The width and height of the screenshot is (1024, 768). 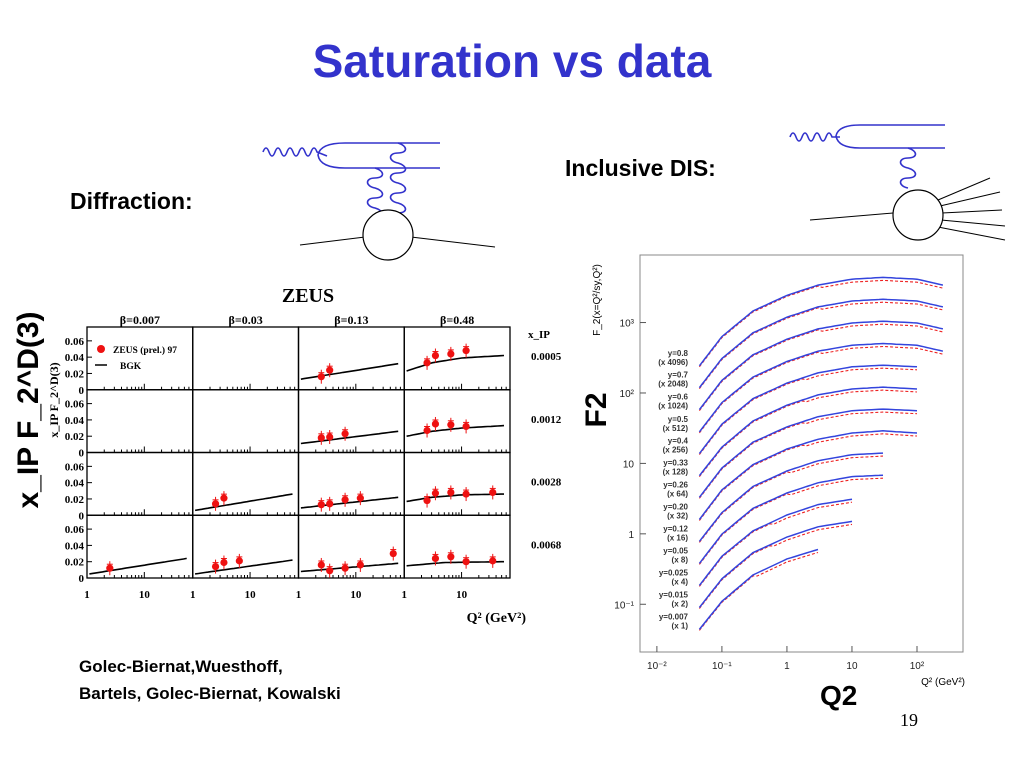 What do you see at coordinates (624, 605) in the screenshot?
I see `y-tick-label: 10⁻¹` at bounding box center [624, 605].